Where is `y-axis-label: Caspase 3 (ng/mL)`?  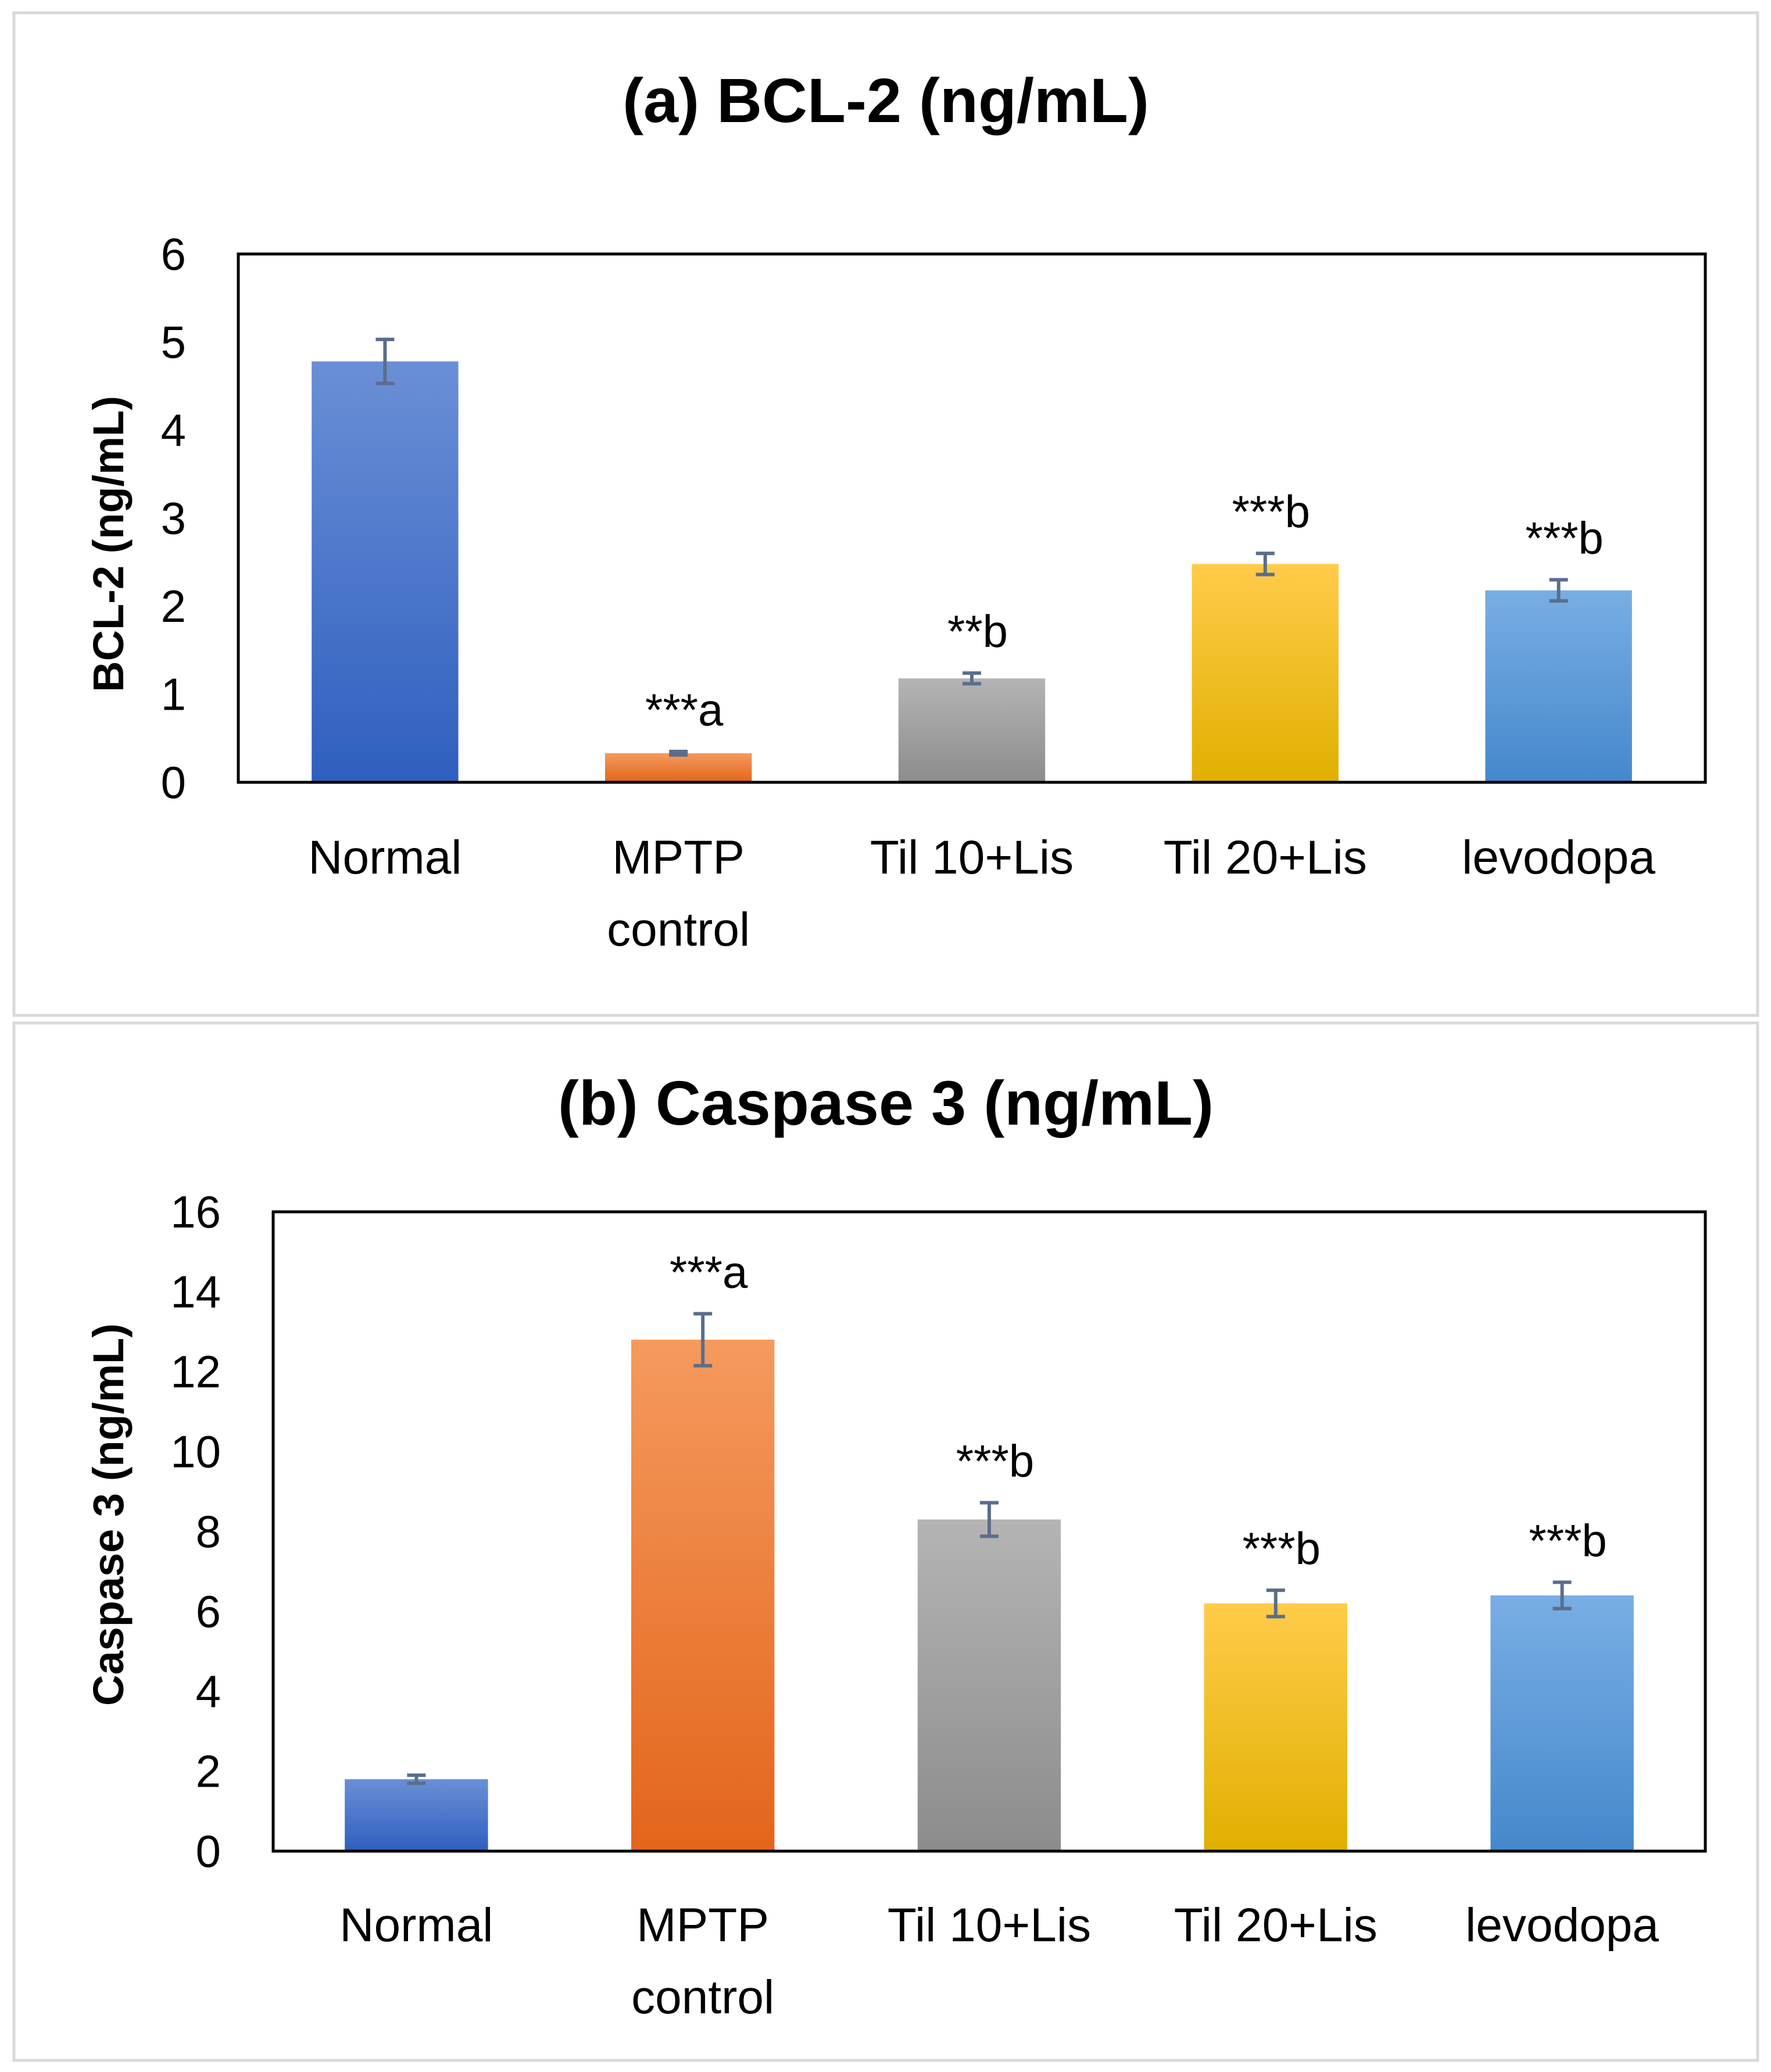 y-axis-label: Caspase 3 (ng/mL) is located at coordinates (108, 1515).